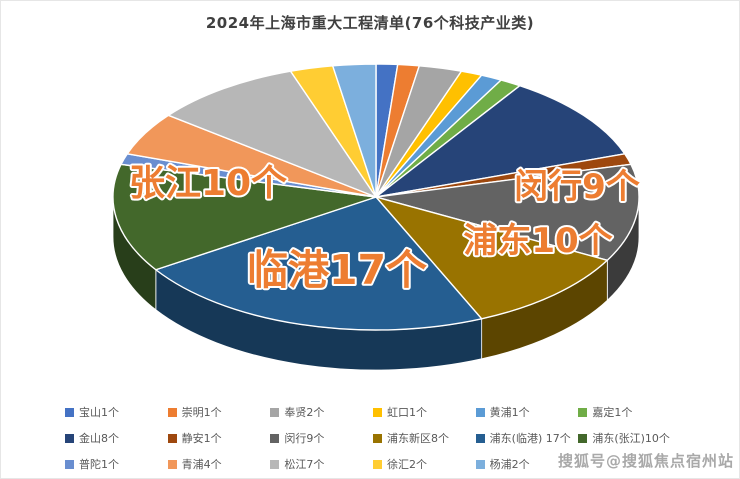 The image size is (740, 479). Describe the element at coordinates (99, 464) in the screenshot. I see `legend-label: 普陀1个` at that location.